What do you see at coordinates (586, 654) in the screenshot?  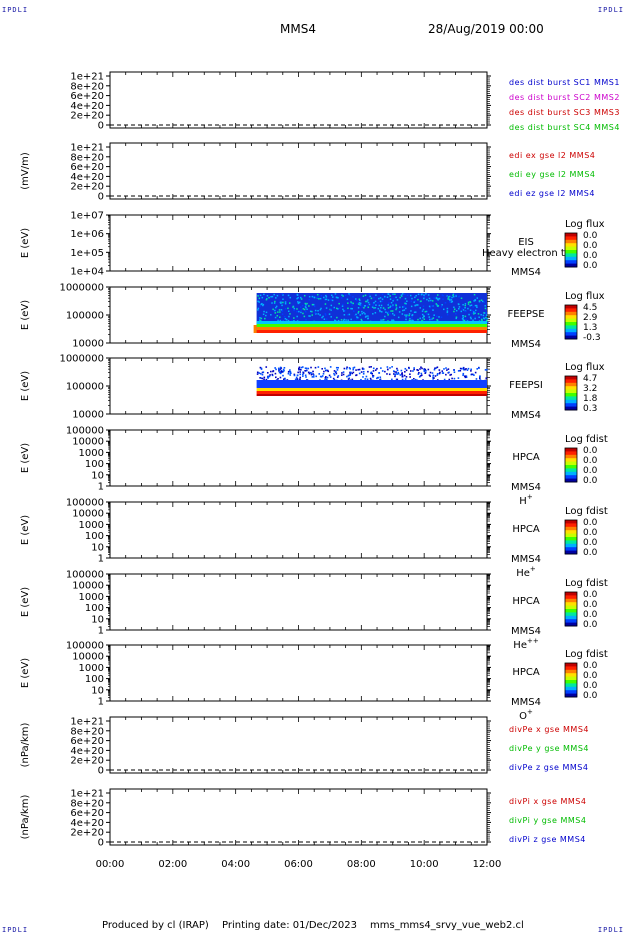 I see `colorbar-title: Log fdist` at bounding box center [586, 654].